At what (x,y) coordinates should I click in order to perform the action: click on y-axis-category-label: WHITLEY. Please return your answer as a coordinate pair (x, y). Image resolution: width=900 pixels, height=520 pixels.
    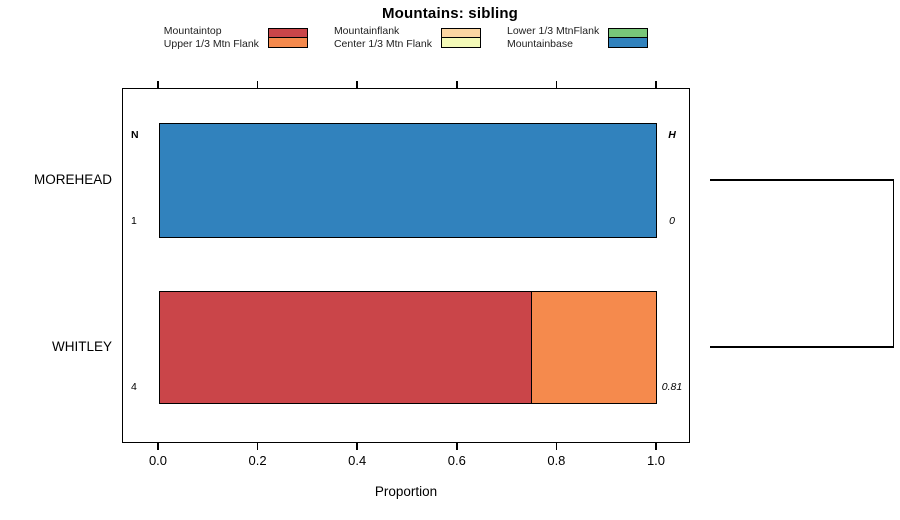
    Looking at the image, I should click on (81, 346).